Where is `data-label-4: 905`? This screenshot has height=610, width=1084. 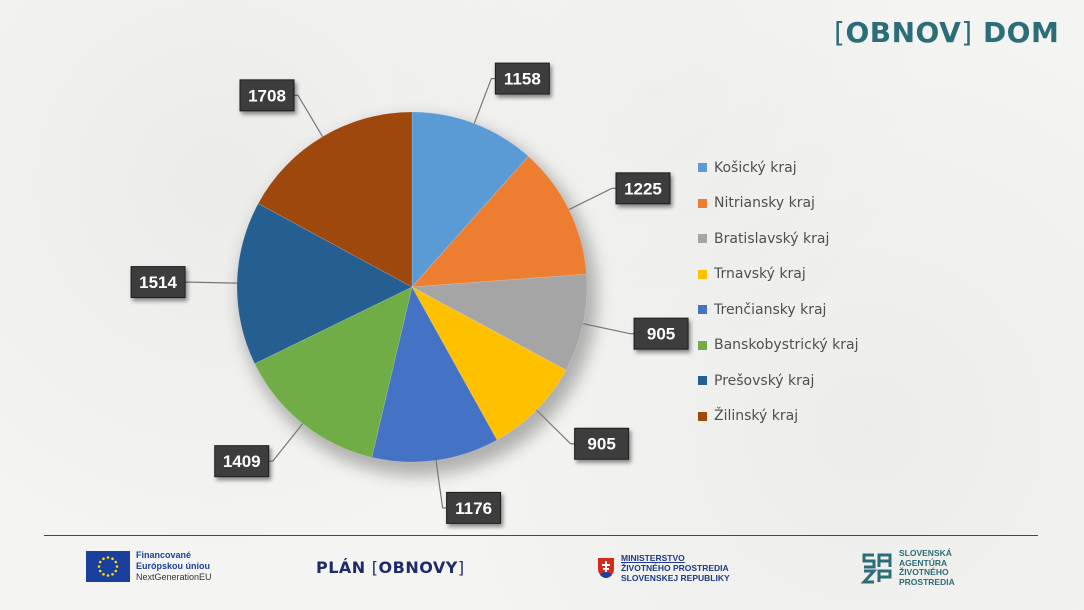 data-label-4: 905 is located at coordinates (601, 444).